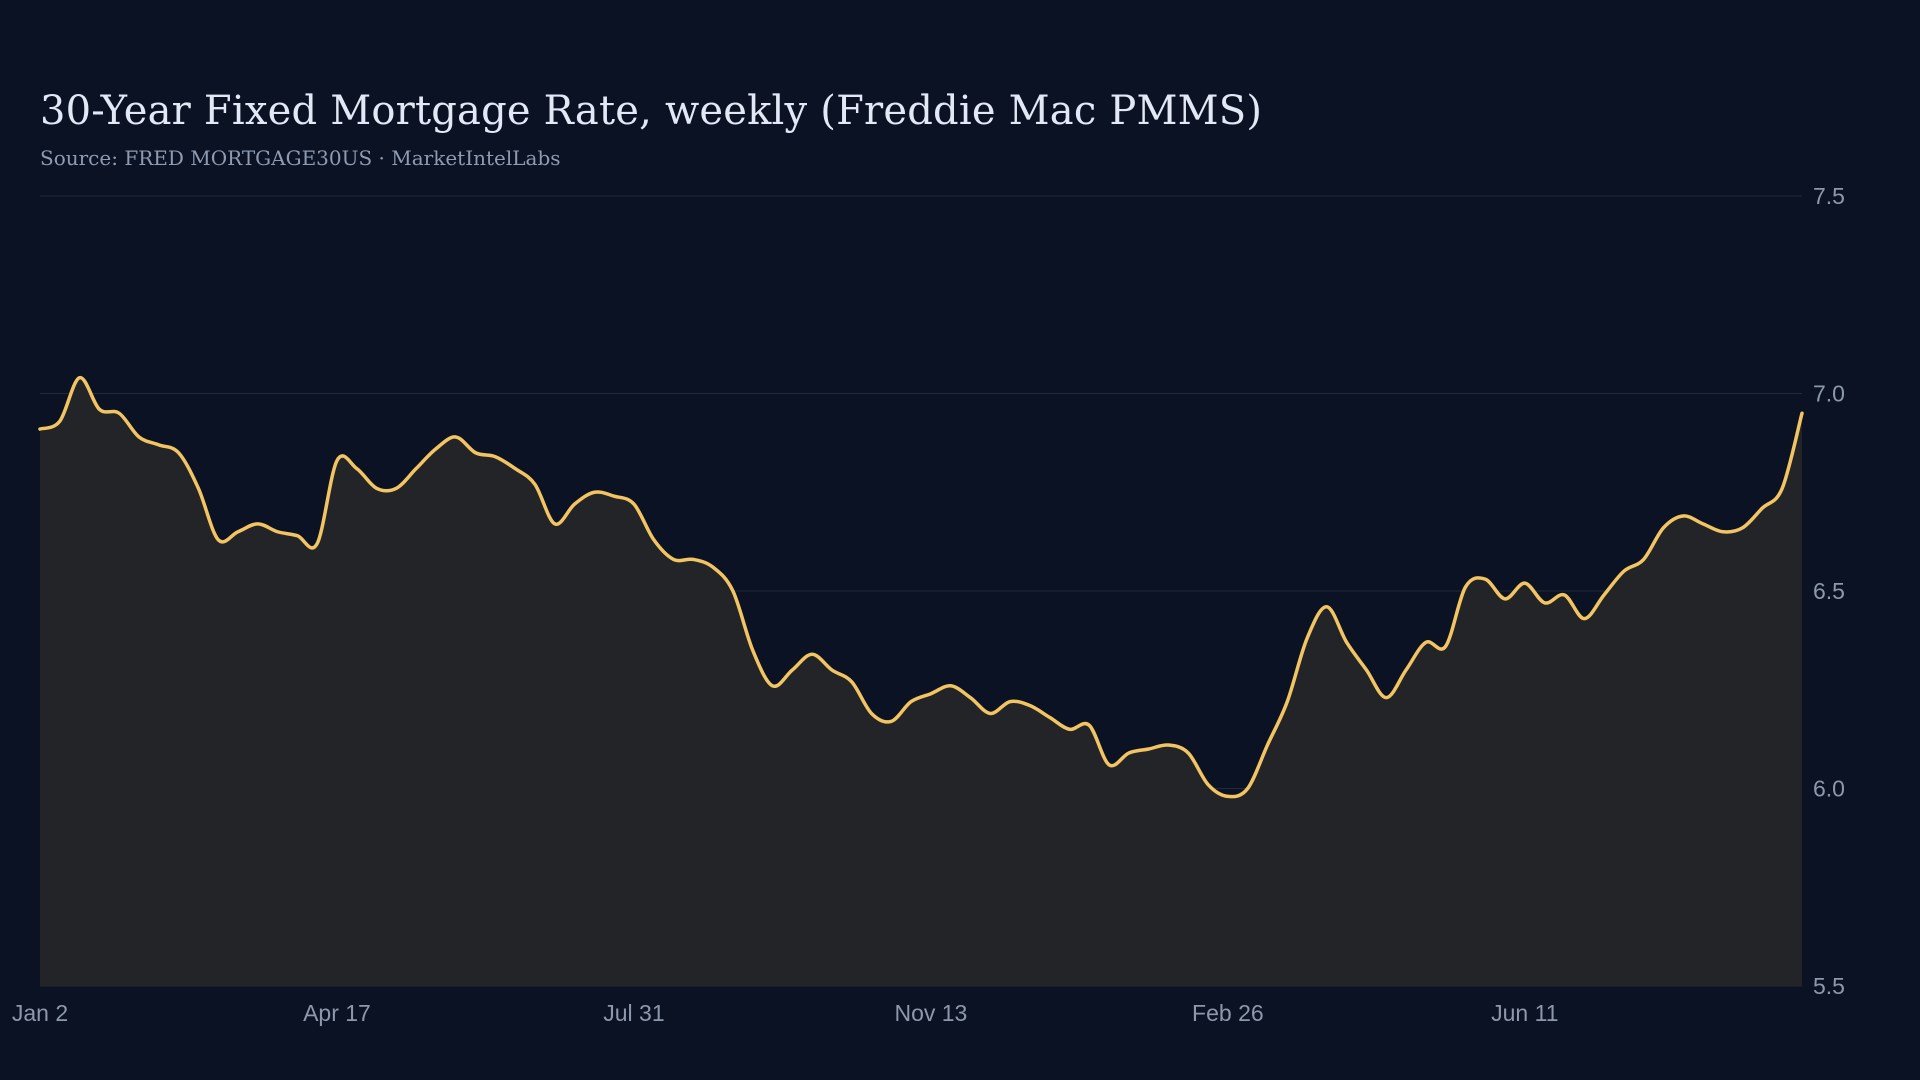  Describe the element at coordinates (1524, 1013) in the screenshot. I see `x-tick-label: Jun 11` at that location.